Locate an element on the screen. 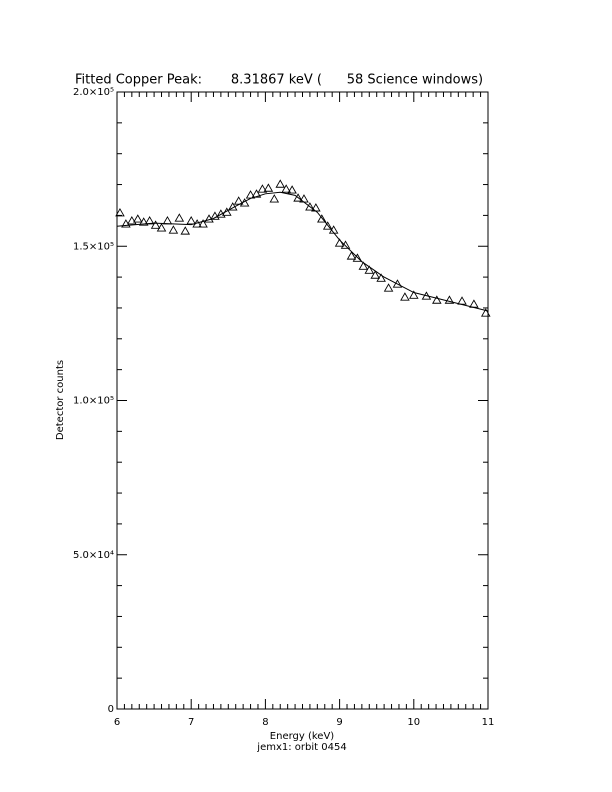  x-tick-label: 10 is located at coordinates (413, 722).